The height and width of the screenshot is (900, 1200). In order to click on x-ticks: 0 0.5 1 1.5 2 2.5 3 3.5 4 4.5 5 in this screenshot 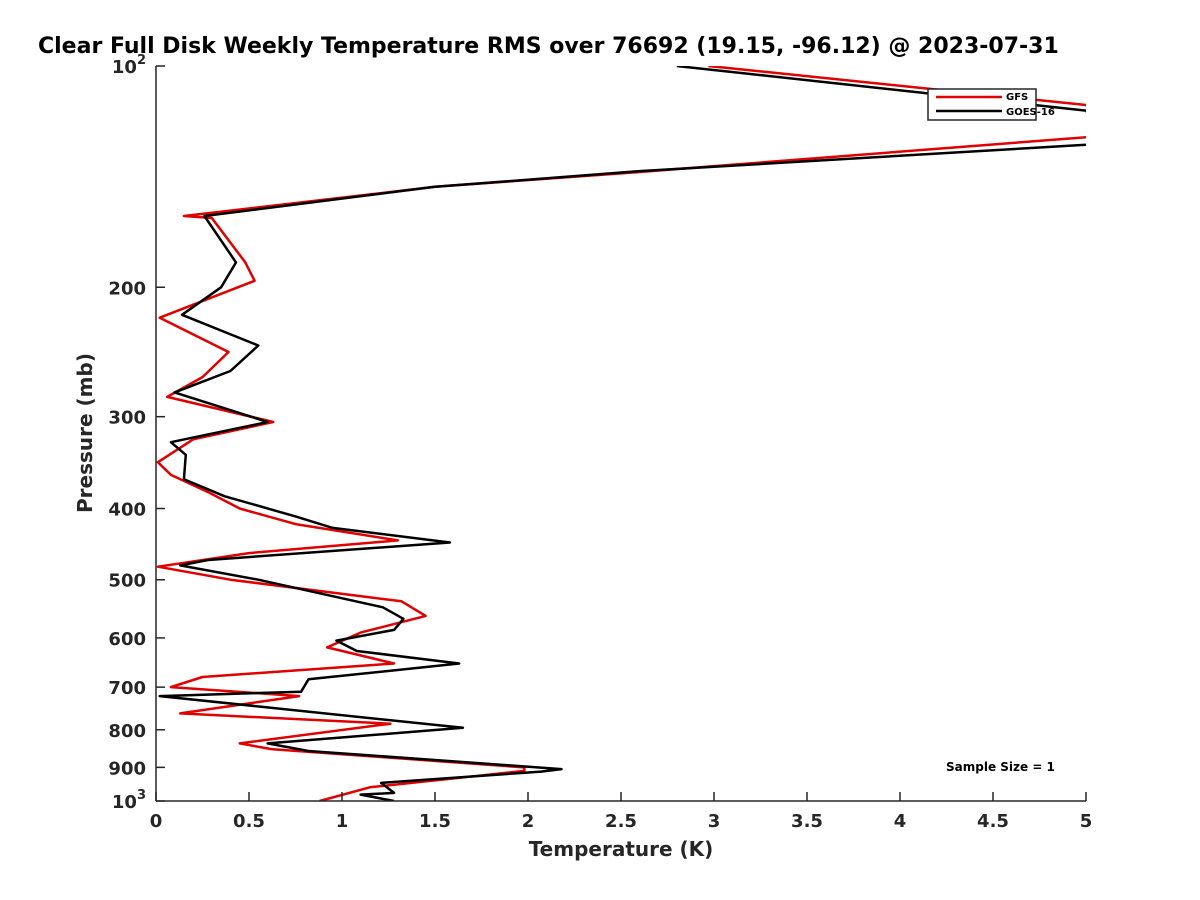, I will do `click(621, 812)`.